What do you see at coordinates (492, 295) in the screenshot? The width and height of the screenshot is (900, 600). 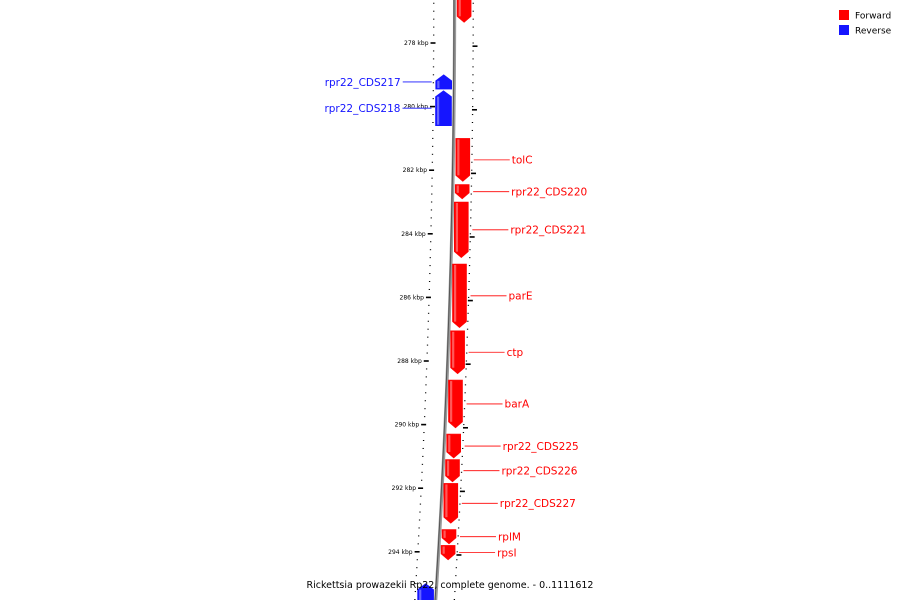 I see `gene-parE: parE` at bounding box center [492, 295].